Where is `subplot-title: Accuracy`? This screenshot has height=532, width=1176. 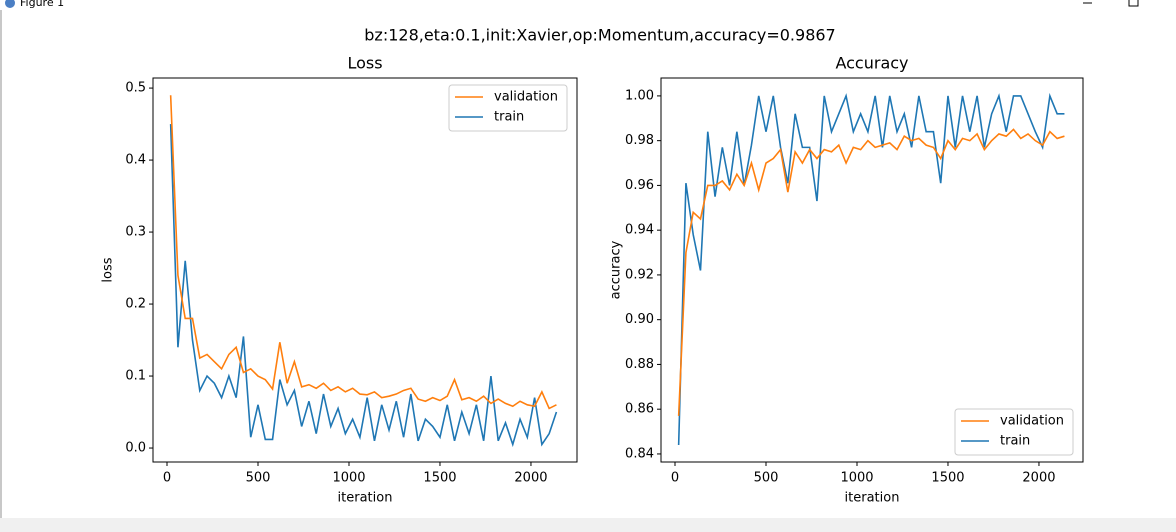
subplot-title: Accuracy is located at coordinates (871, 63).